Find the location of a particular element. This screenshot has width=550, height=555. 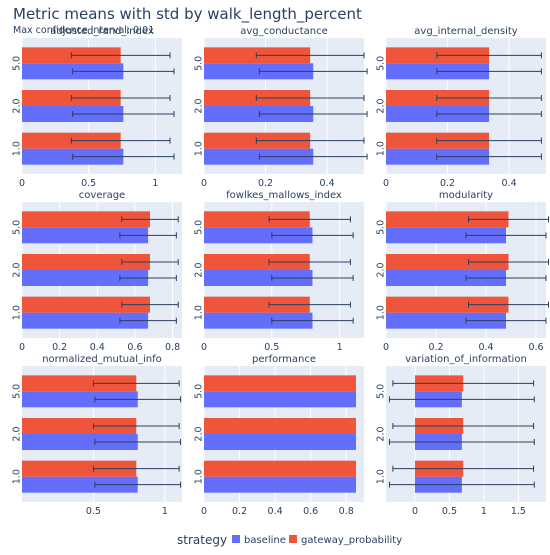

legend-label-baseline: baseline is located at coordinates (265, 540).